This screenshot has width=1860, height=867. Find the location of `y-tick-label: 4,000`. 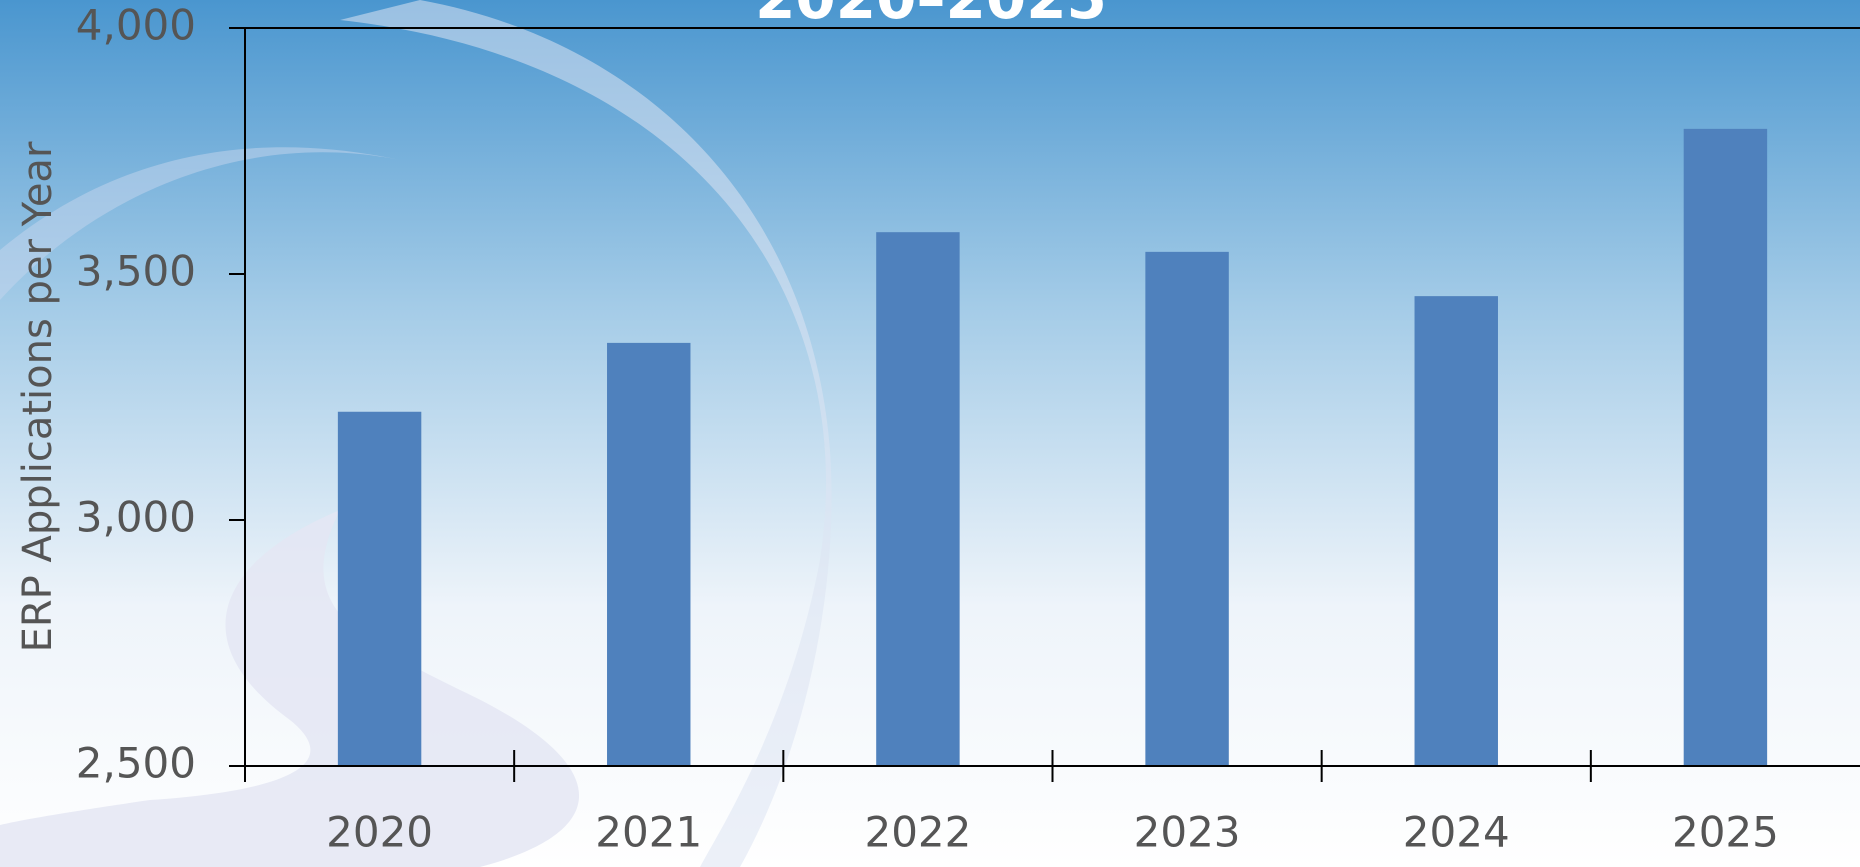

y-tick-label: 4,000 is located at coordinates (136, 25).